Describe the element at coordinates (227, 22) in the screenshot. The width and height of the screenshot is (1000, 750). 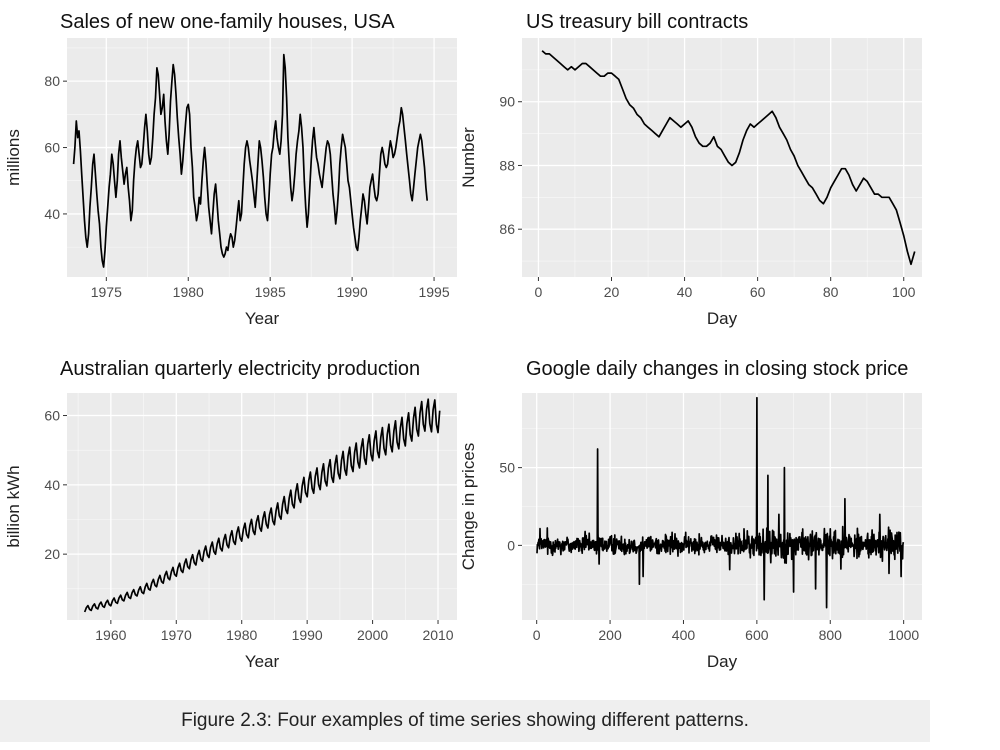
I see `chart-title: Sales of new one-family houses, USA` at that location.